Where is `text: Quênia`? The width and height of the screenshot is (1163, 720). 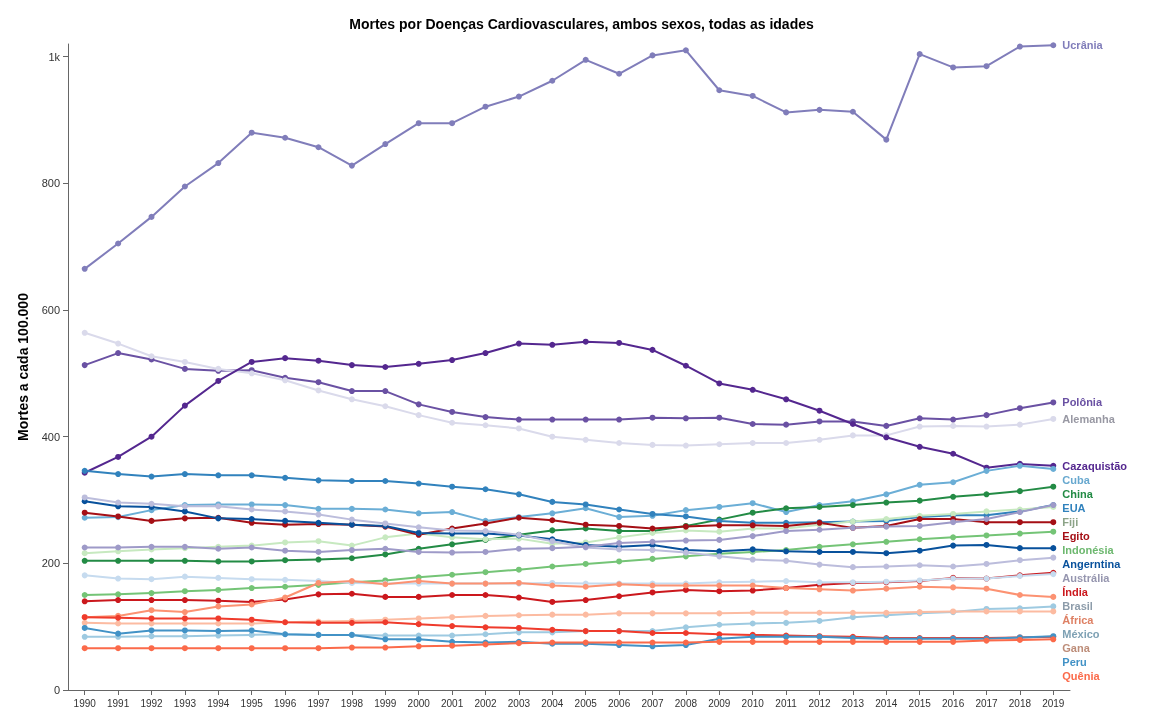 text: Quênia is located at coordinates (1081, 675).